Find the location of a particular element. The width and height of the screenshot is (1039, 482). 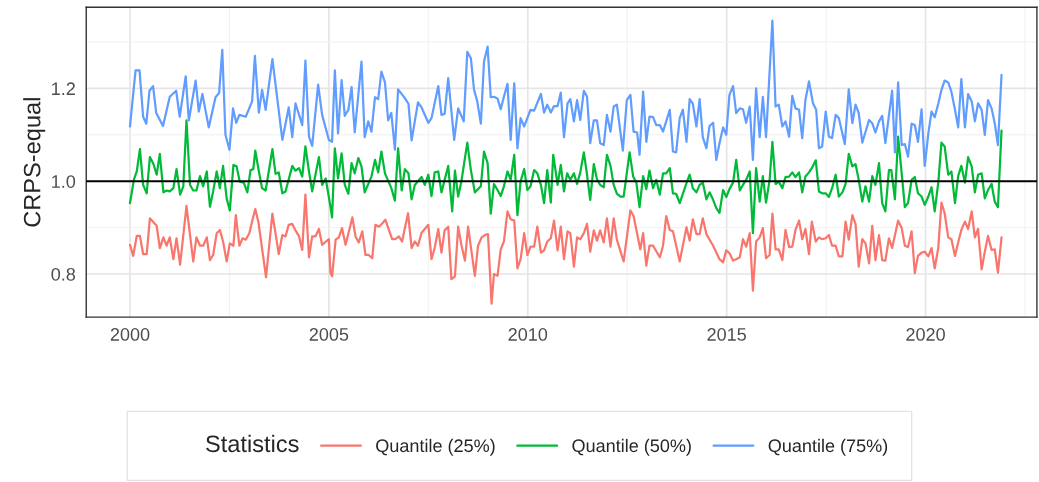

y-tick-label: 0.8 is located at coordinates (63, 274).